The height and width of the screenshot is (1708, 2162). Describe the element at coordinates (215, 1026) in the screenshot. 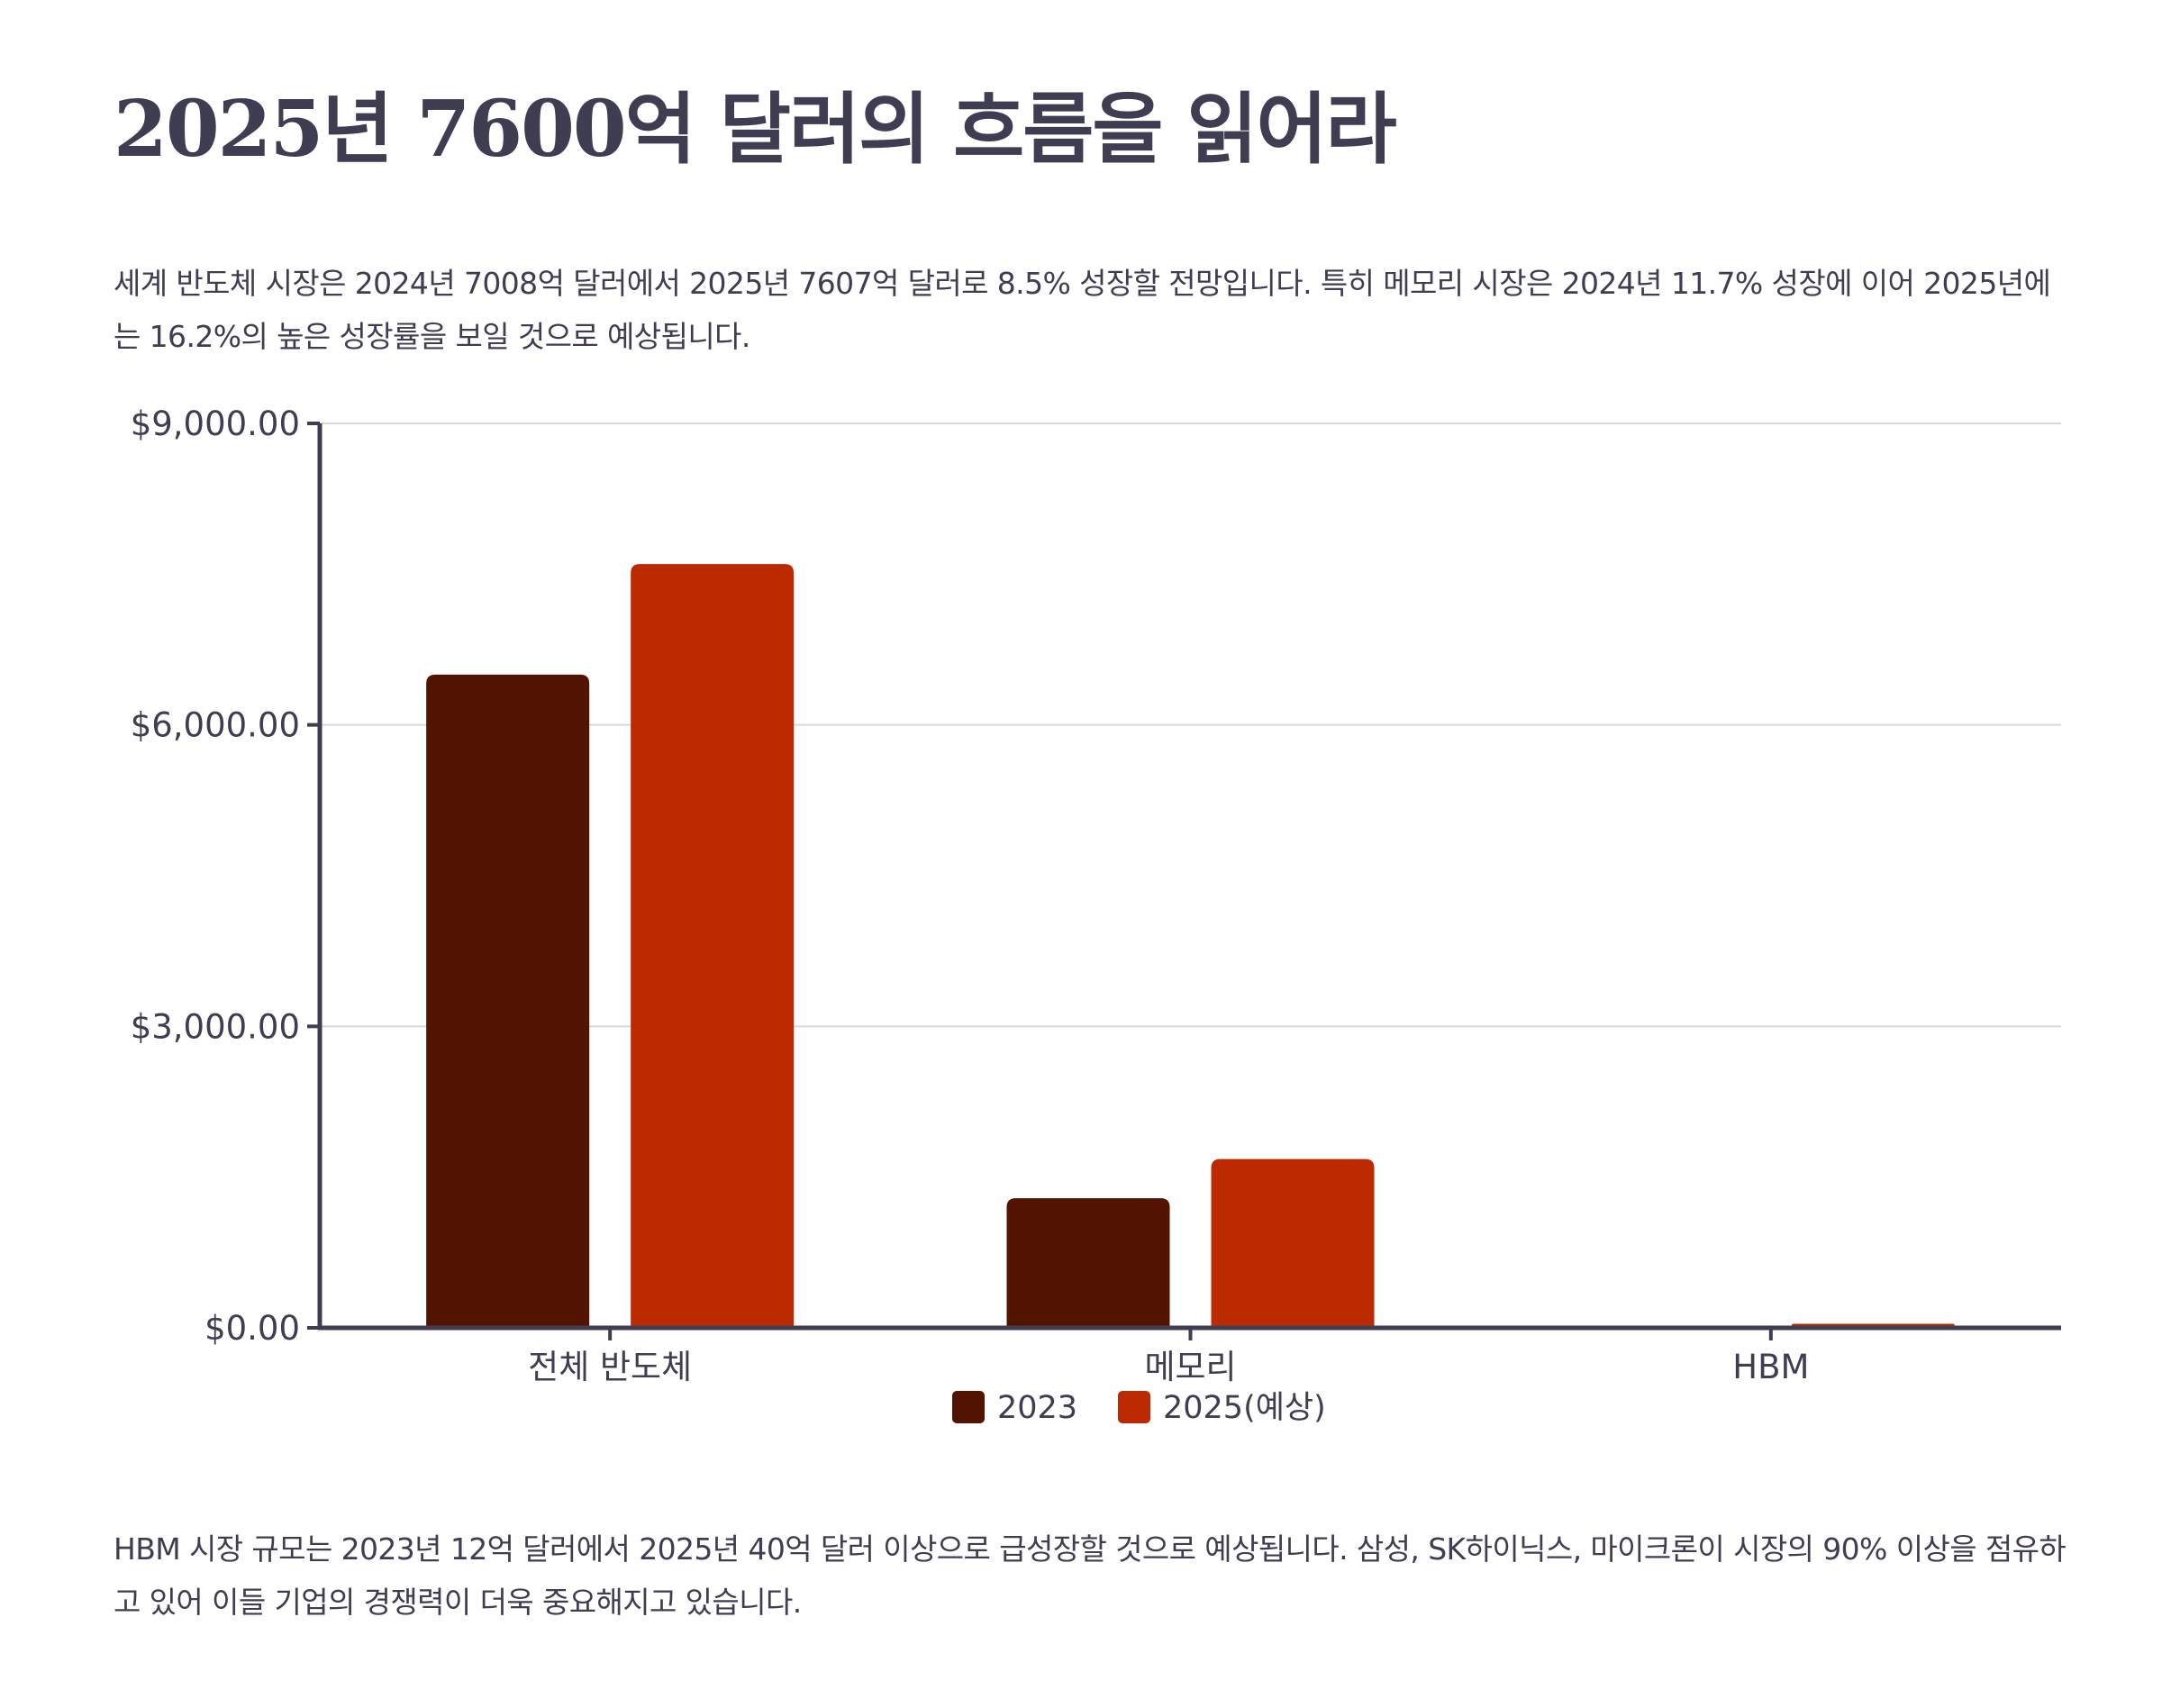

I see `y-tick-label: $3,000.00` at that location.